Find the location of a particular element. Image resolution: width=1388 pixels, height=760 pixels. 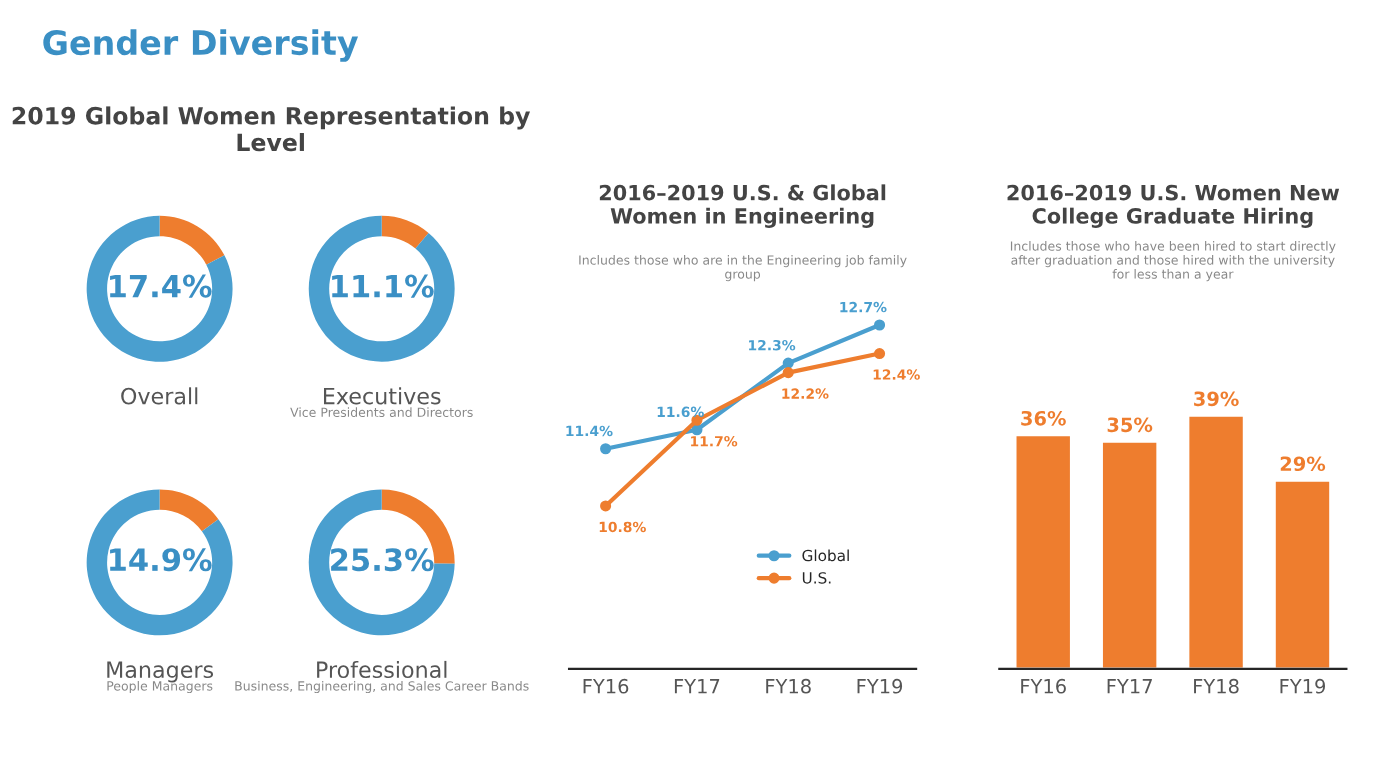

data-label: 36% is located at coordinates (1043, 418).